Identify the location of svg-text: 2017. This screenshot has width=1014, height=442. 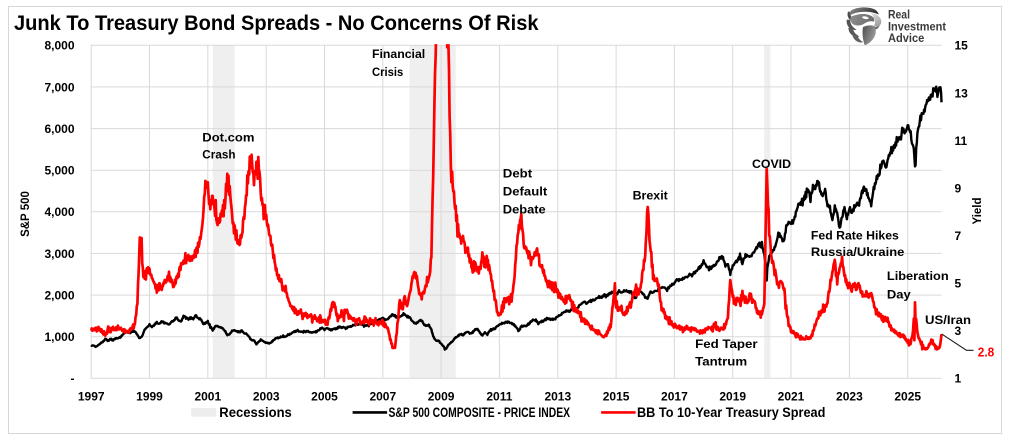
(674, 397).